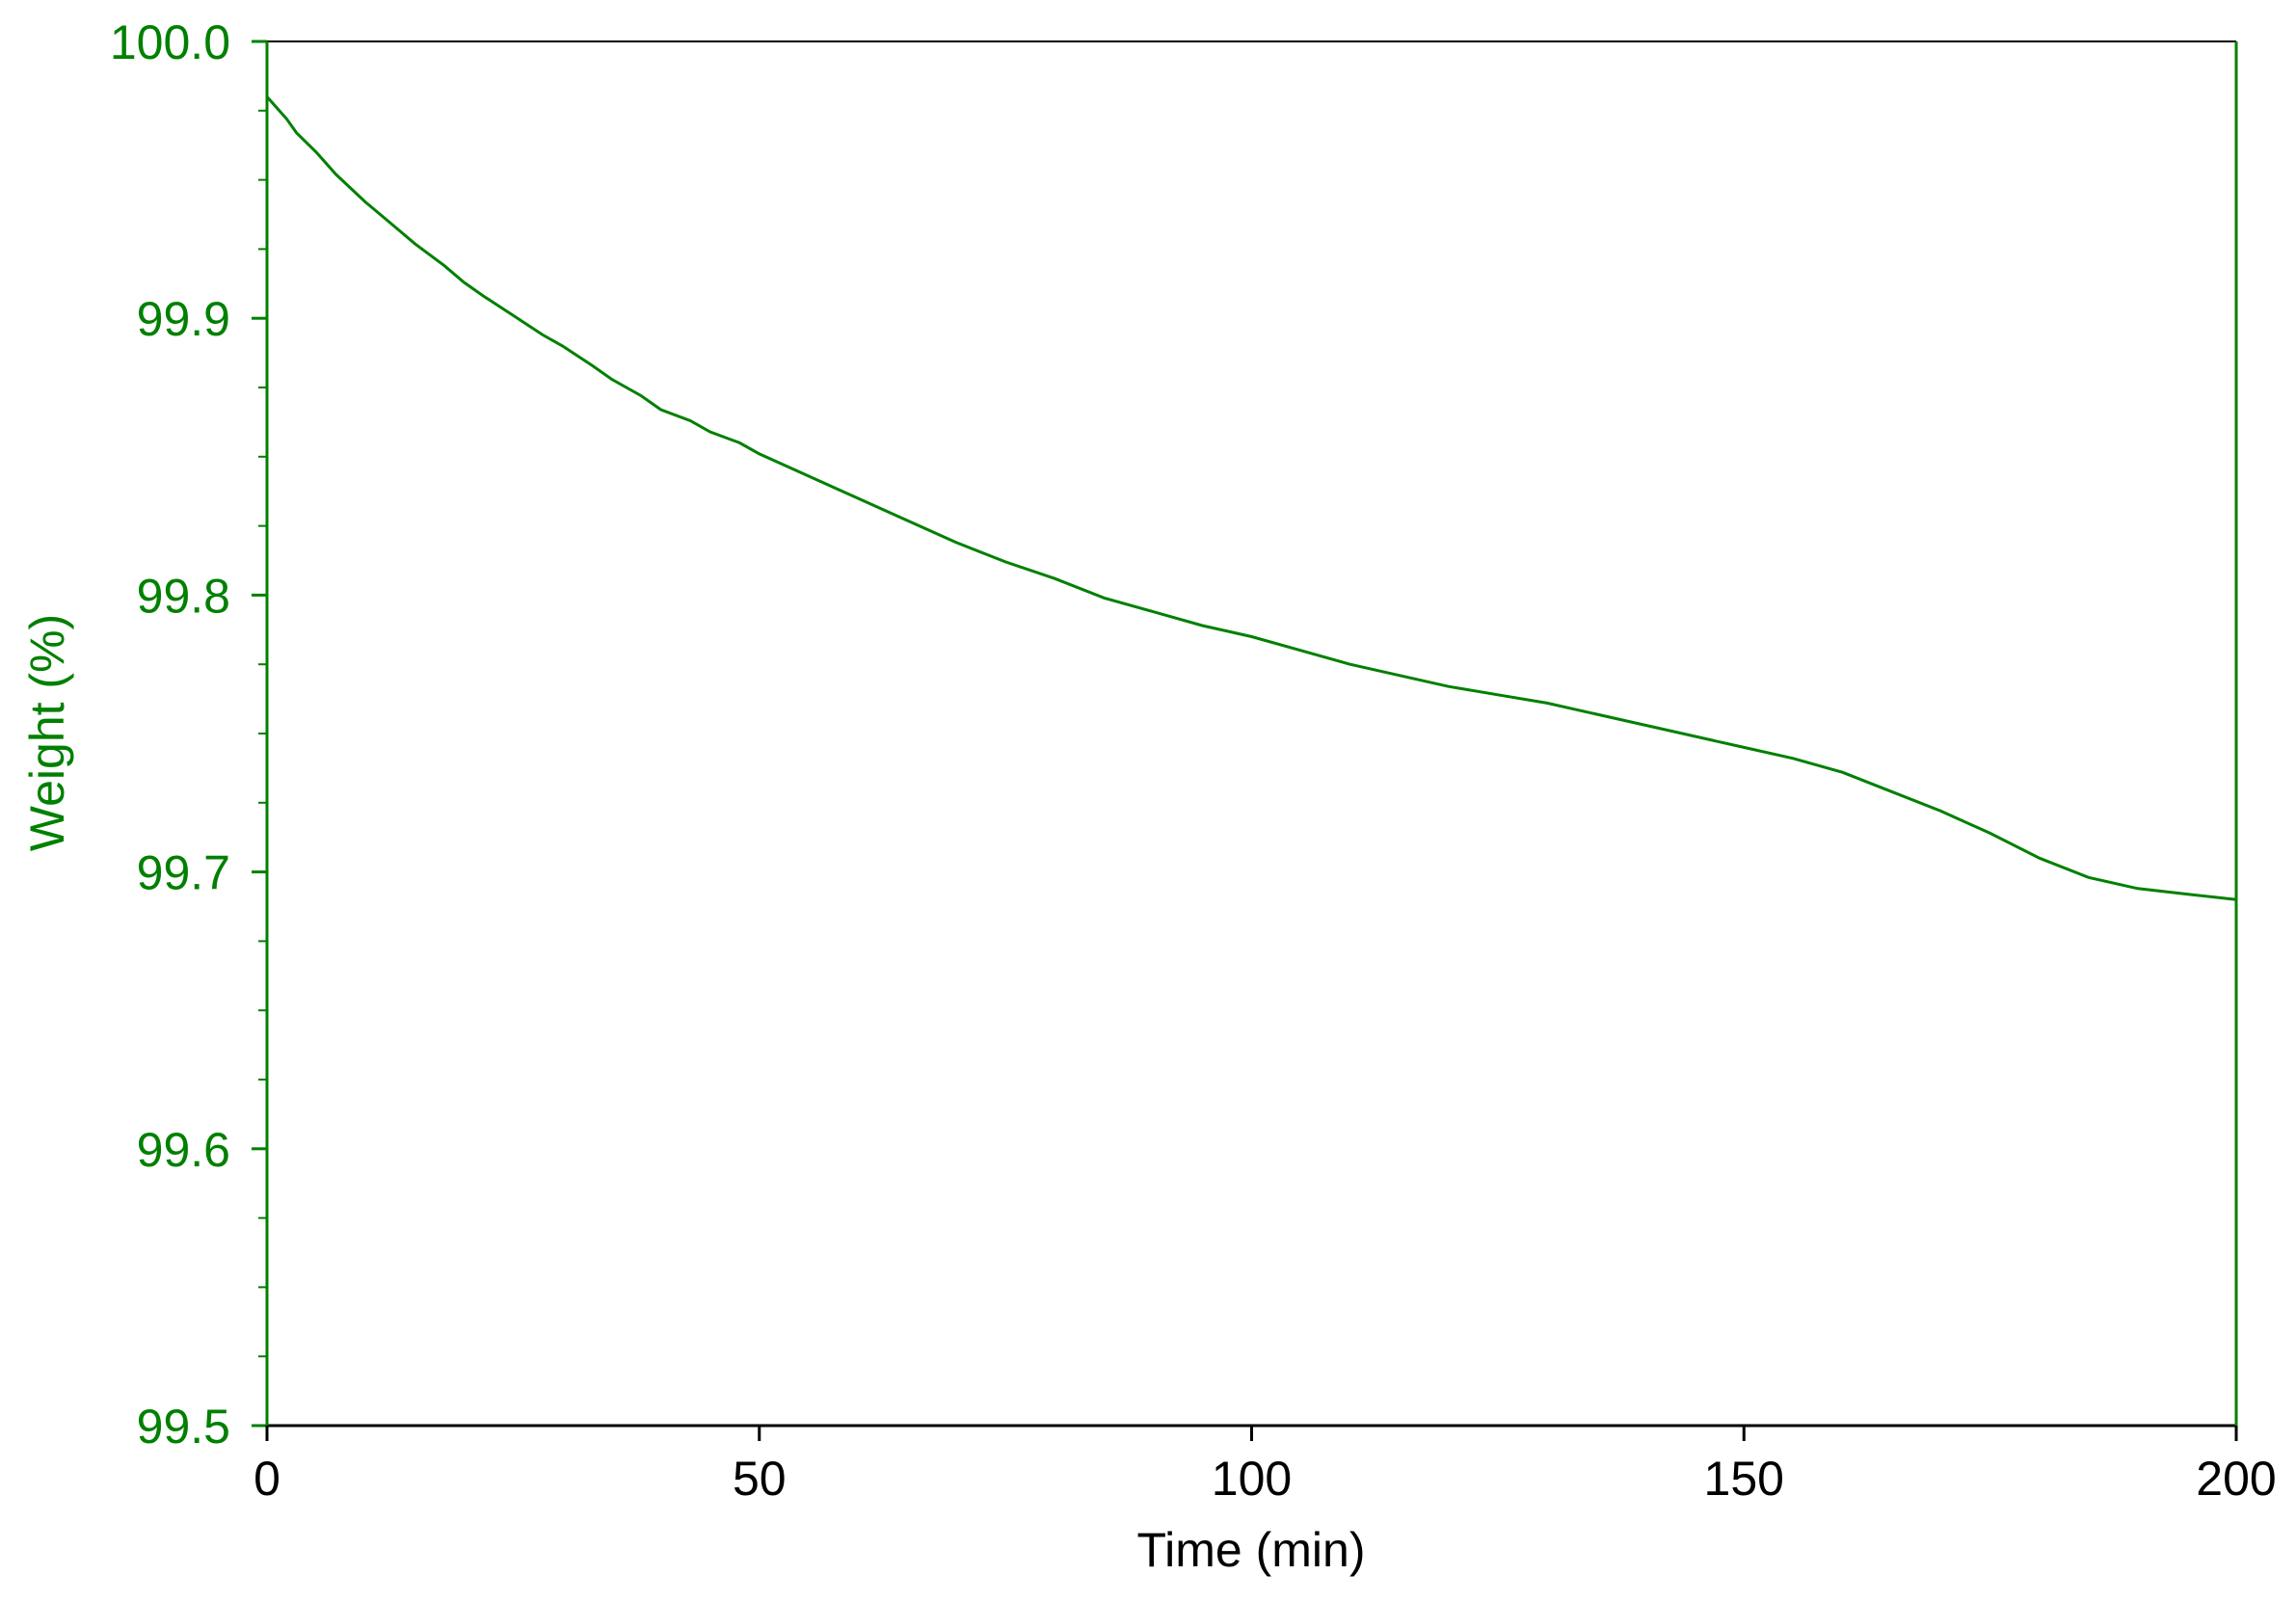 Image resolution: width=2296 pixels, height=1602 pixels. I want to click on y-tick-labels: 99.5 99.6 99.7 99.8 99.9 100.0, so click(170, 735).